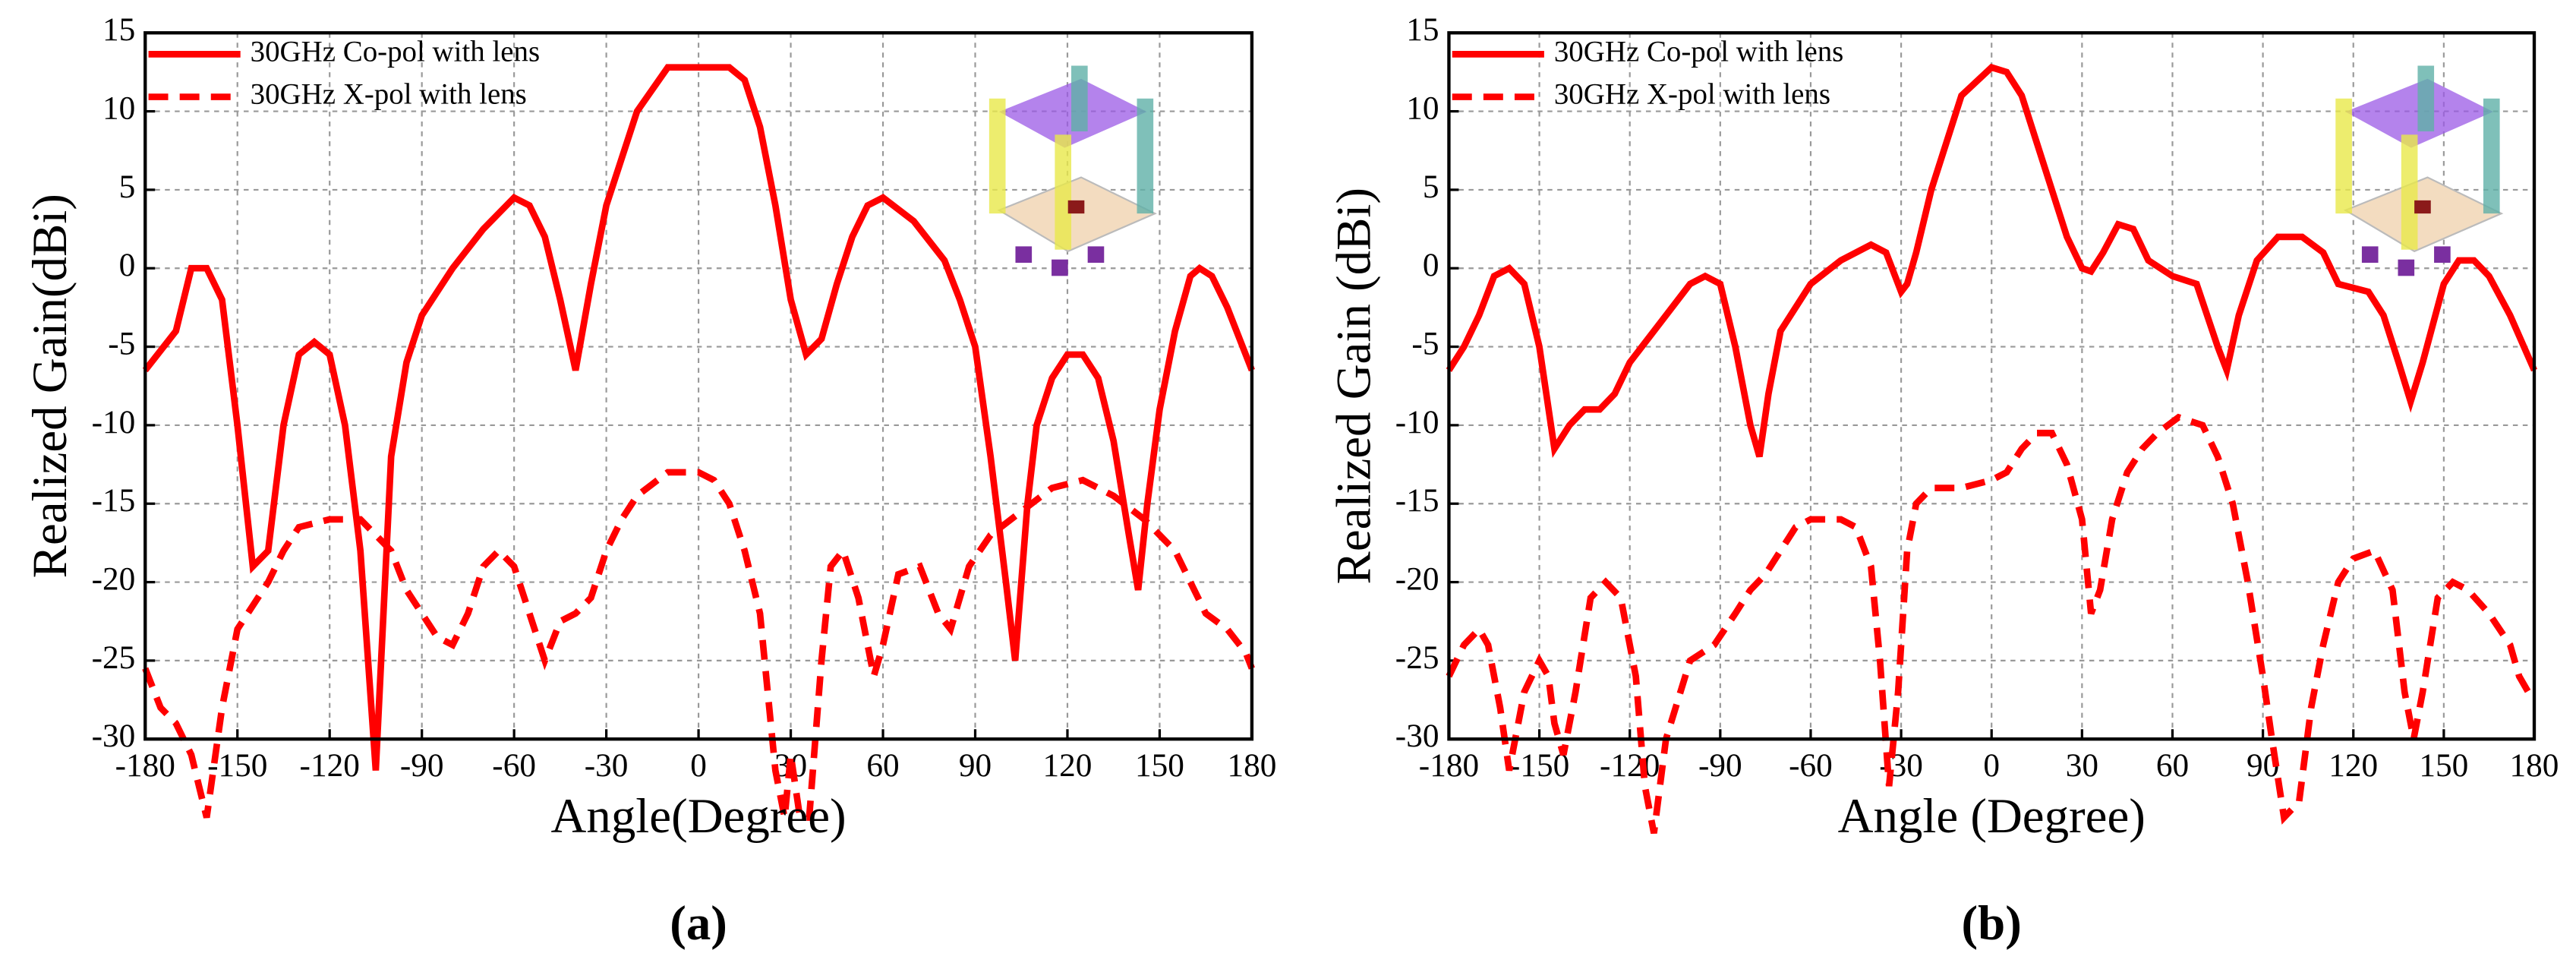 The image size is (2576, 969). What do you see at coordinates (1353, 386) in the screenshot?
I see `y-axis-label: Realized Gain (dBi)` at bounding box center [1353, 386].